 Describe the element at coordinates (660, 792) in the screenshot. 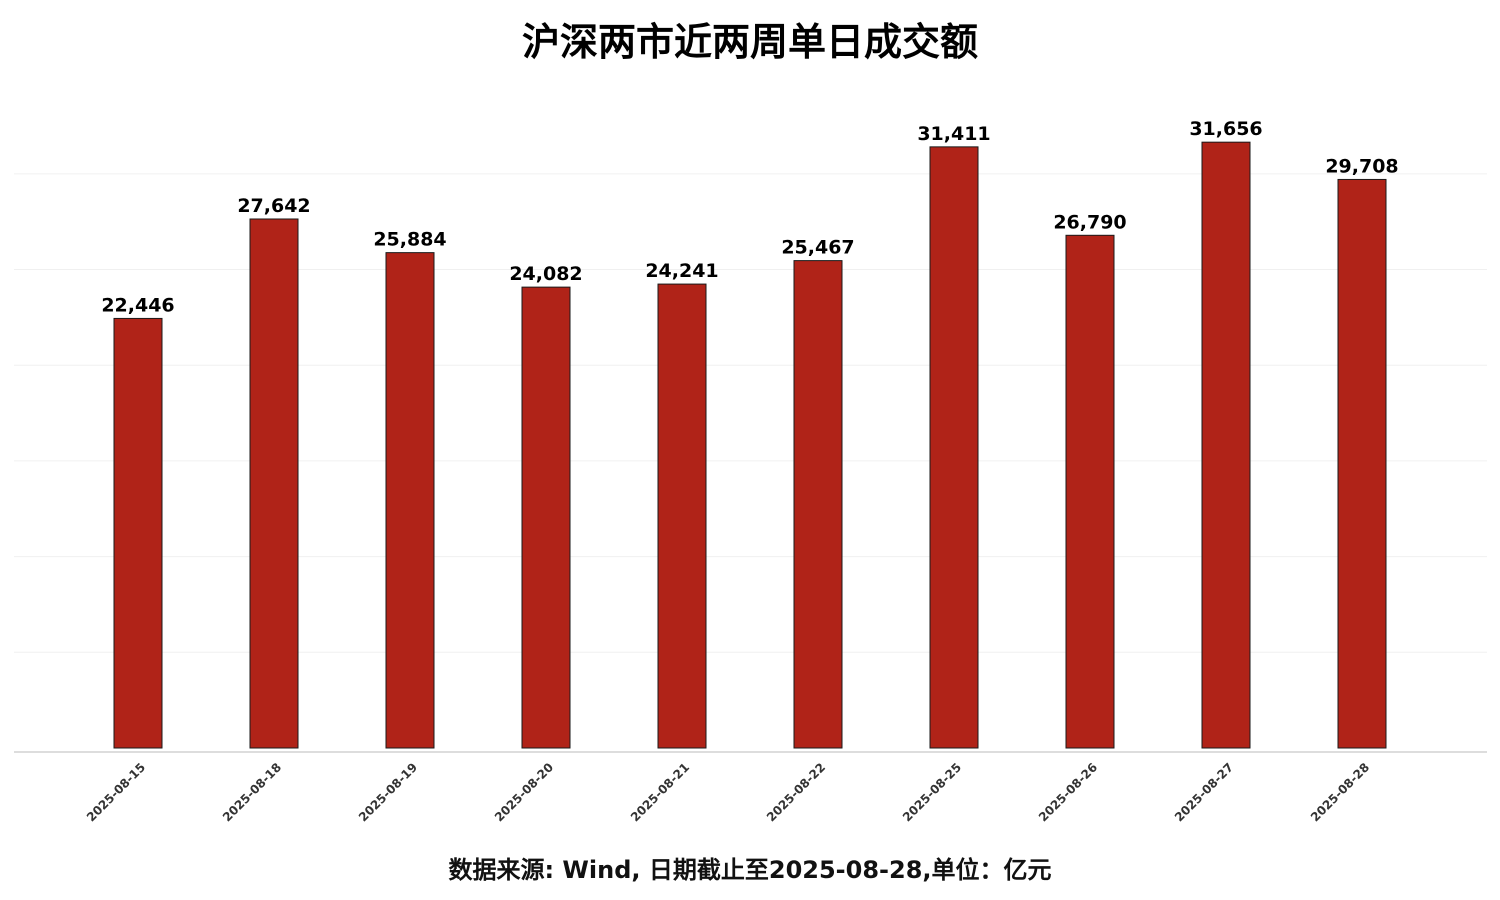

I see `x-tick-label: 2025-08-21` at that location.